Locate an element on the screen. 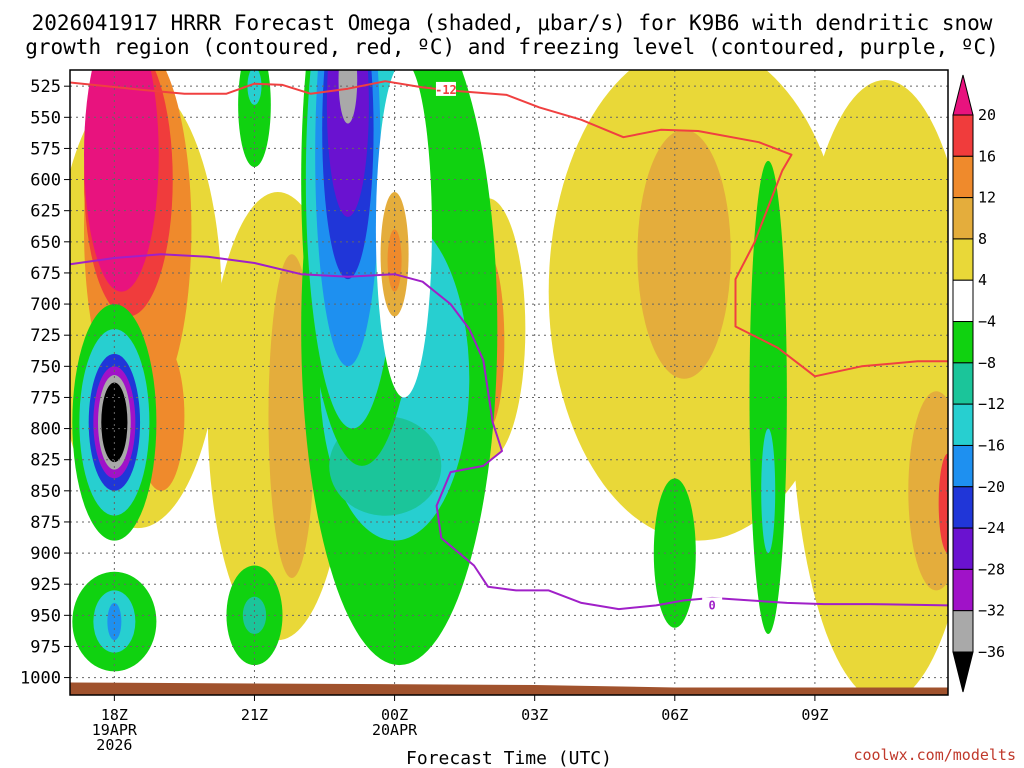  credit-text: coolwx.com/modelts is located at coordinates (934, 755).